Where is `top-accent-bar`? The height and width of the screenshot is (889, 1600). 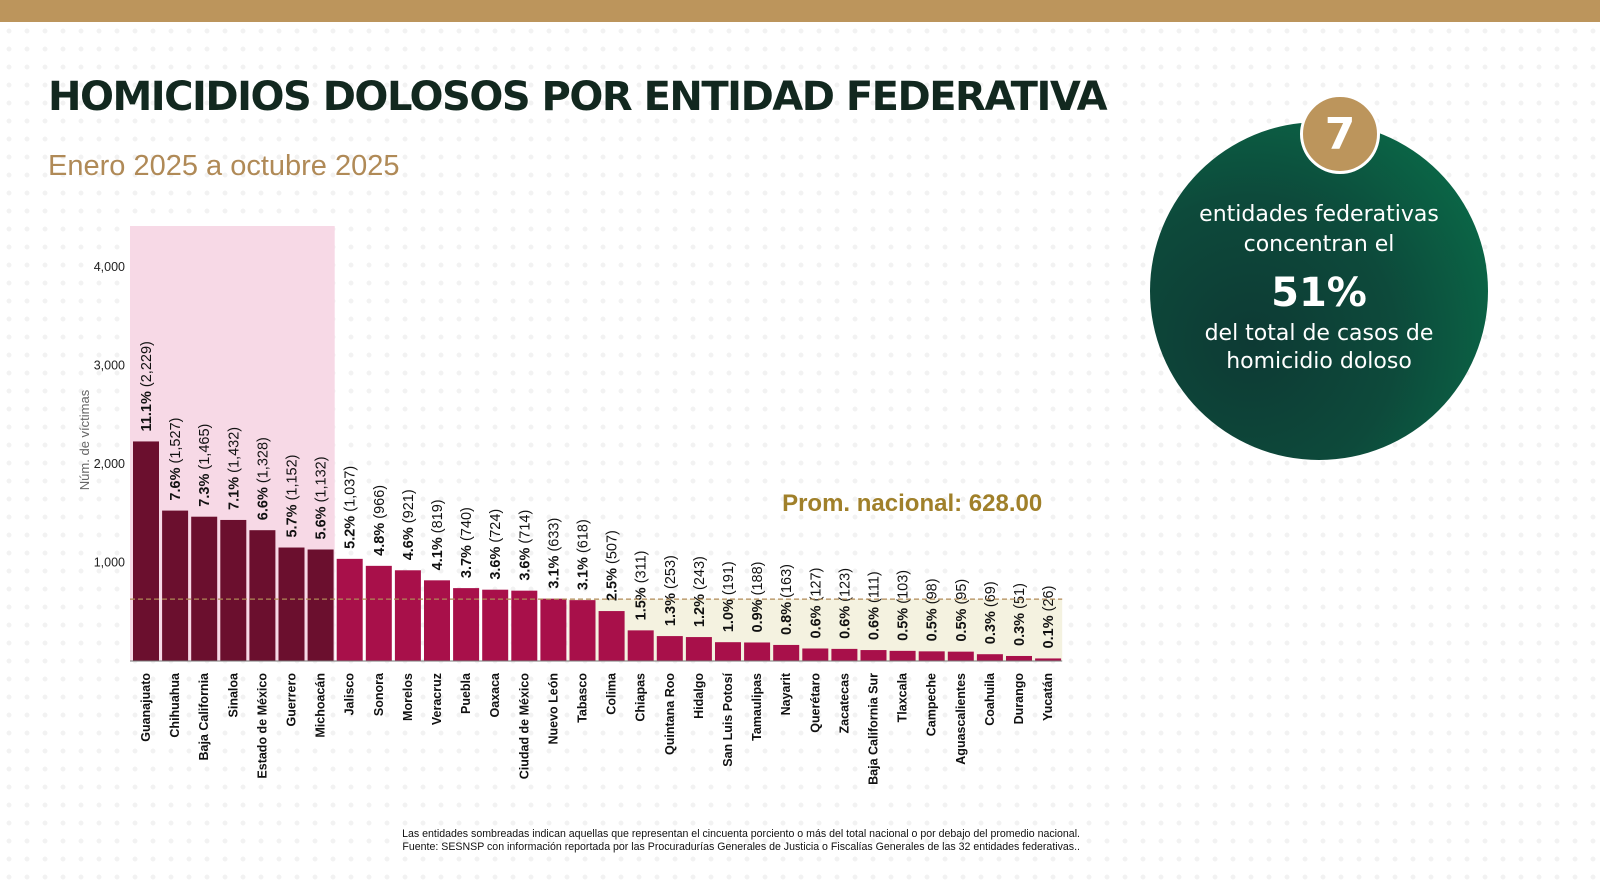 top-accent-bar is located at coordinates (800, 11).